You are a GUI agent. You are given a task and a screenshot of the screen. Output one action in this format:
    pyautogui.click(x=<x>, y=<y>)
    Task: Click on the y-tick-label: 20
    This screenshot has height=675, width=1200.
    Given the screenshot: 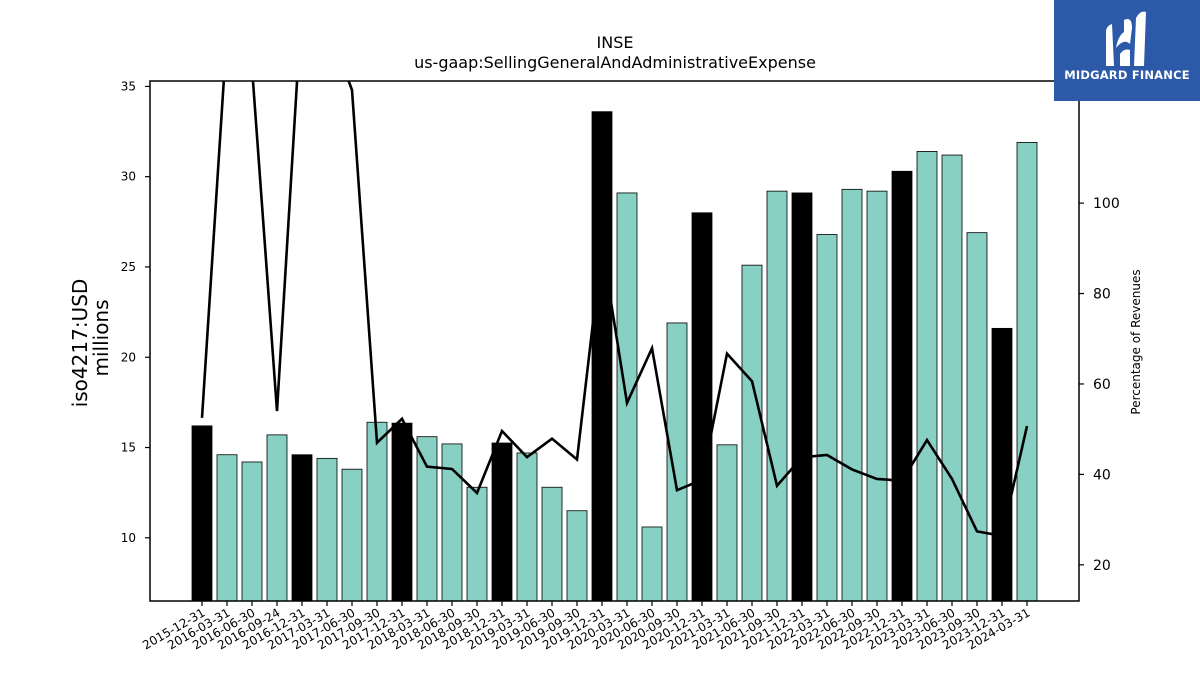 What is the action you would take?
    pyautogui.click(x=128, y=357)
    